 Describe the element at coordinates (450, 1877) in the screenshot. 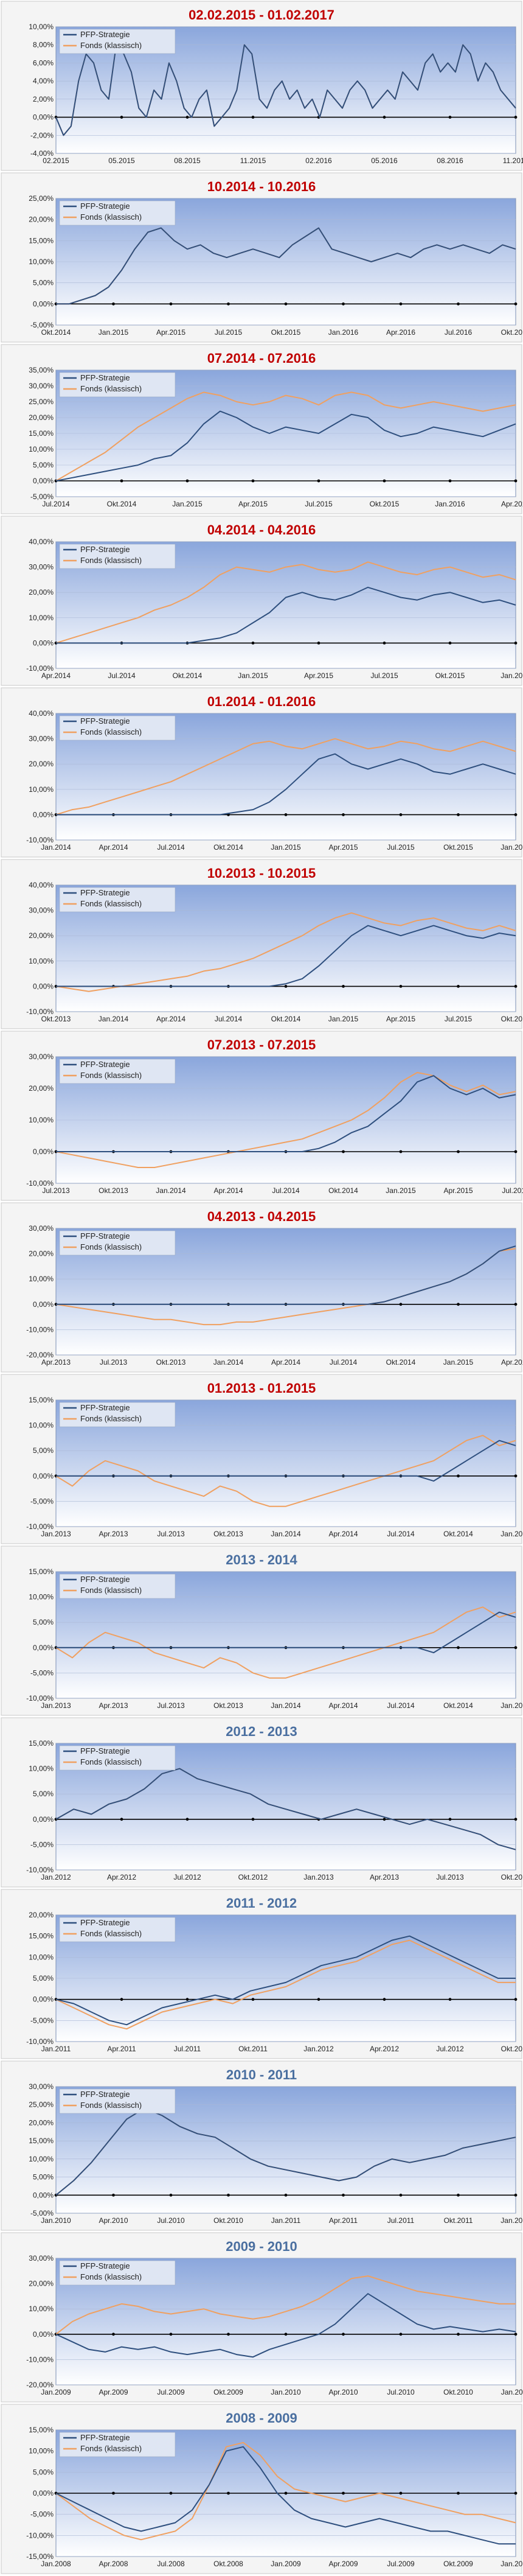

I see `x-tick-label: Jul.2013` at that location.